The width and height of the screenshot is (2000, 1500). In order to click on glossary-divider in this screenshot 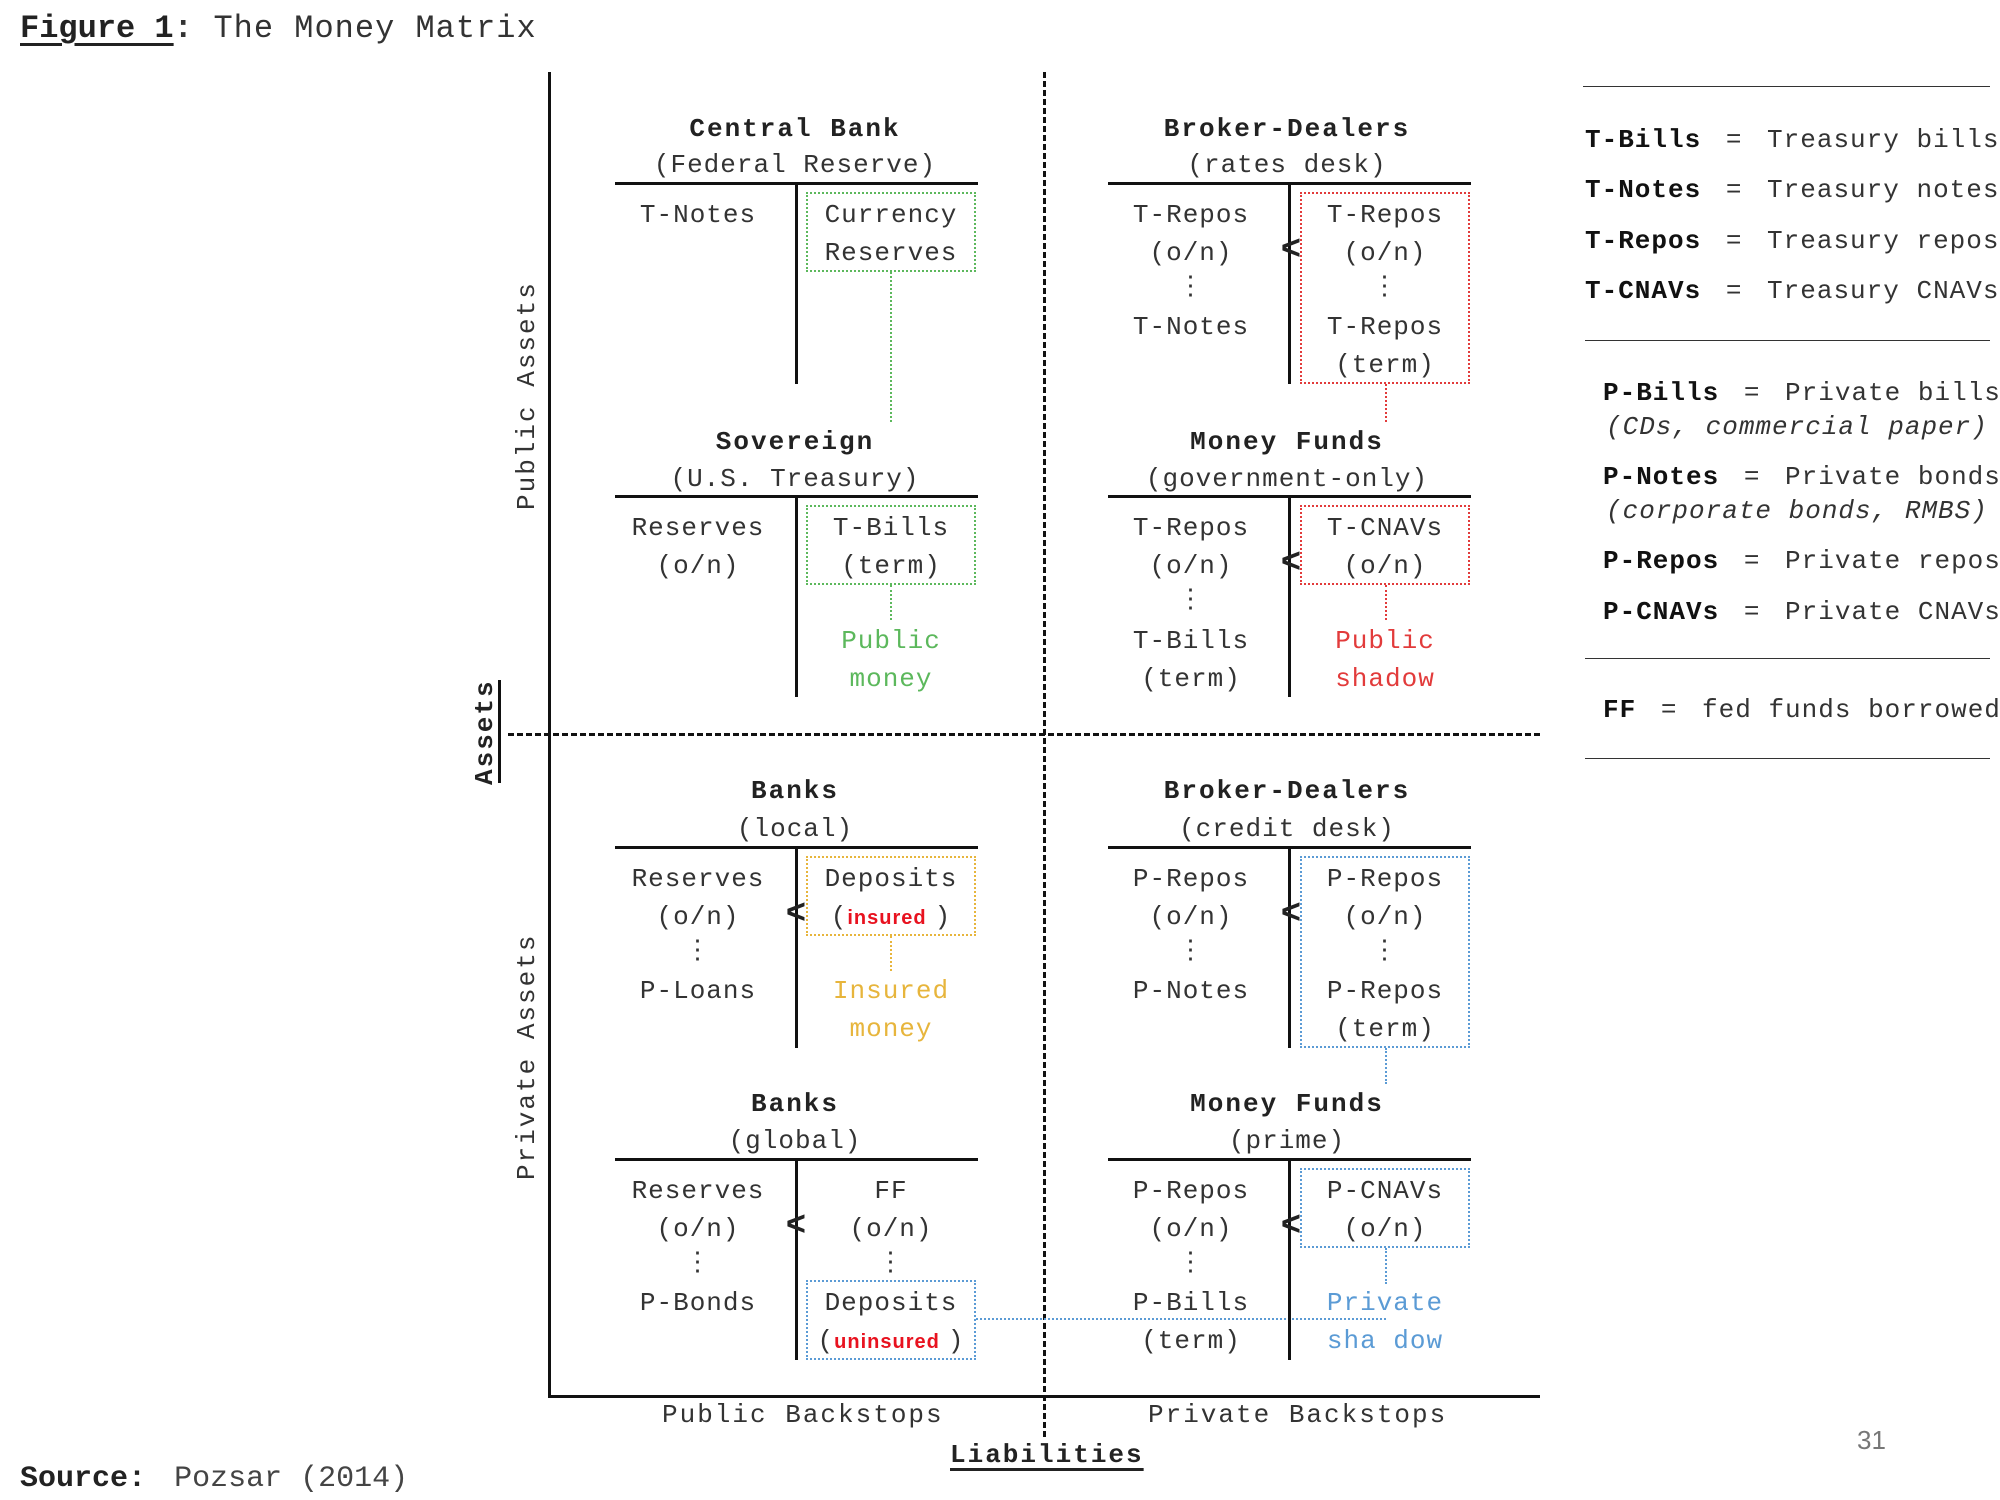, I will do `click(1787, 758)`.